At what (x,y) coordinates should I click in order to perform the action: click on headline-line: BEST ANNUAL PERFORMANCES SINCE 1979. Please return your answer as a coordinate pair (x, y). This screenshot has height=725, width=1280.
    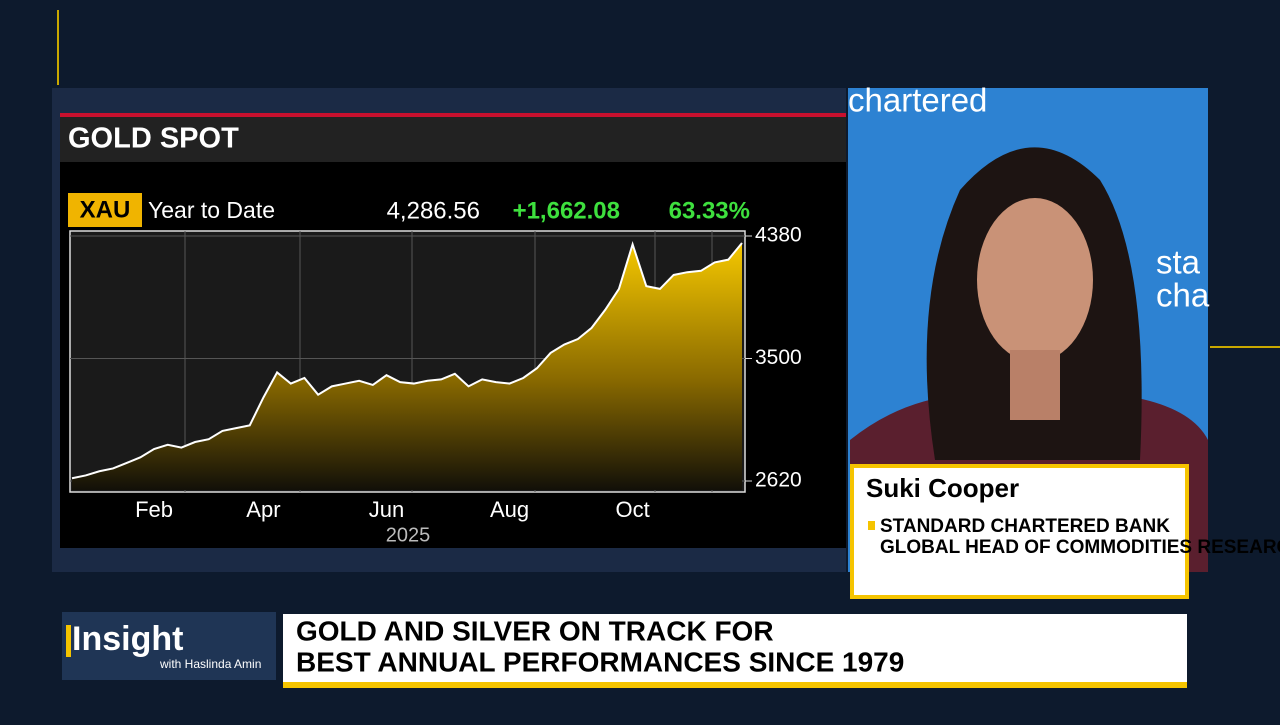
    Looking at the image, I should click on (600, 661).